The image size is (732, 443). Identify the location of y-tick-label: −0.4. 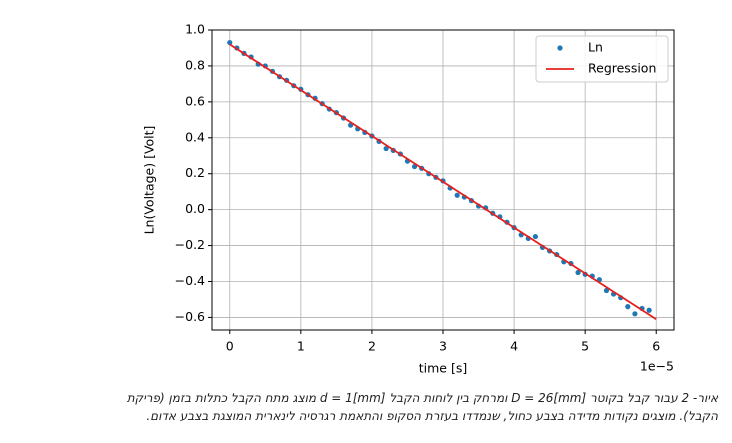
(190, 280).